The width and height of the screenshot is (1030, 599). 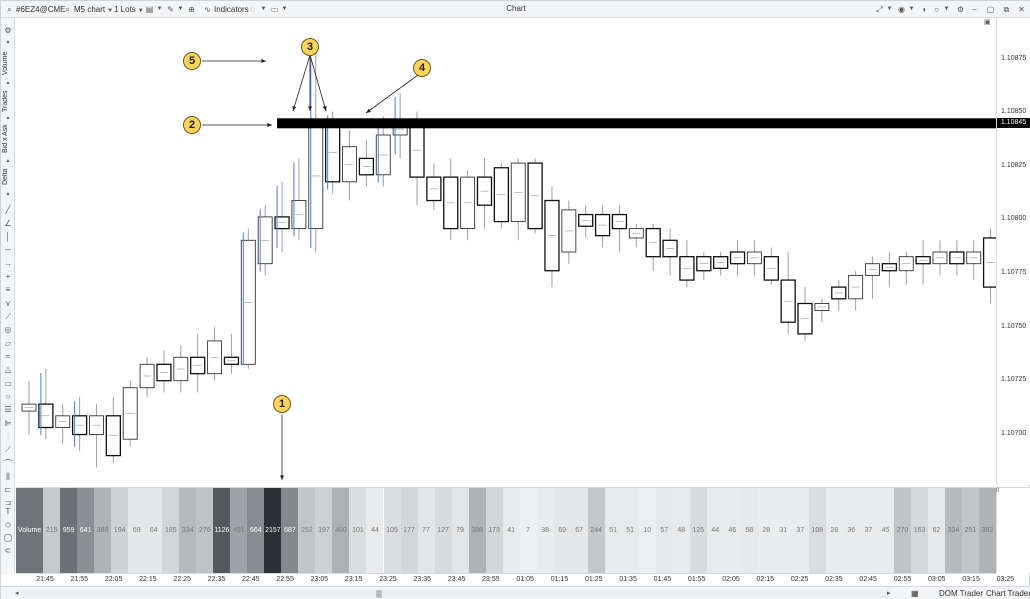 I want to click on scroll-right-icon: ▸, so click(x=889, y=593).